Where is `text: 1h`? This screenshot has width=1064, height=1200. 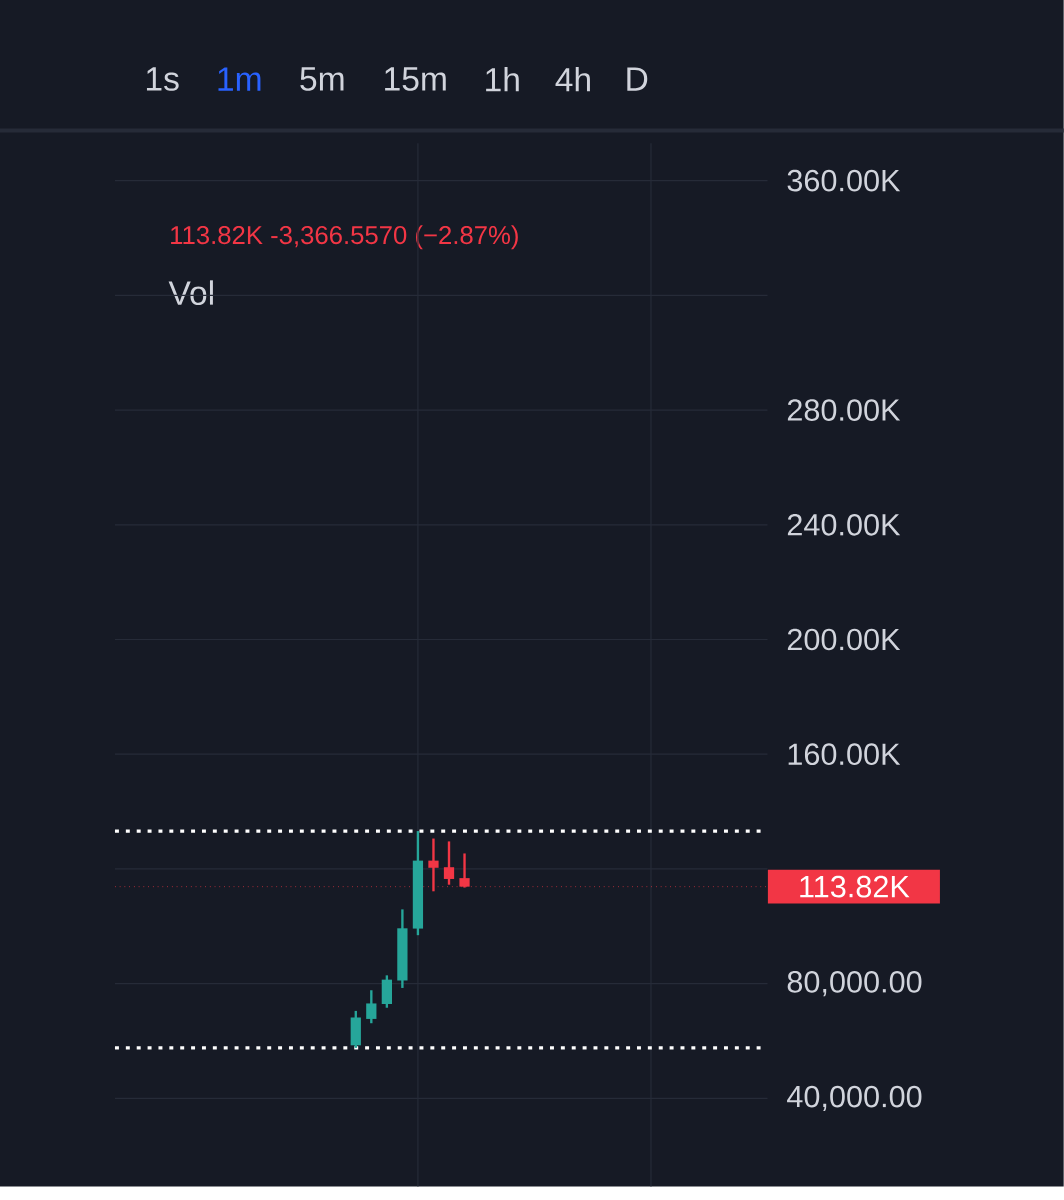 text: 1h is located at coordinates (502, 79).